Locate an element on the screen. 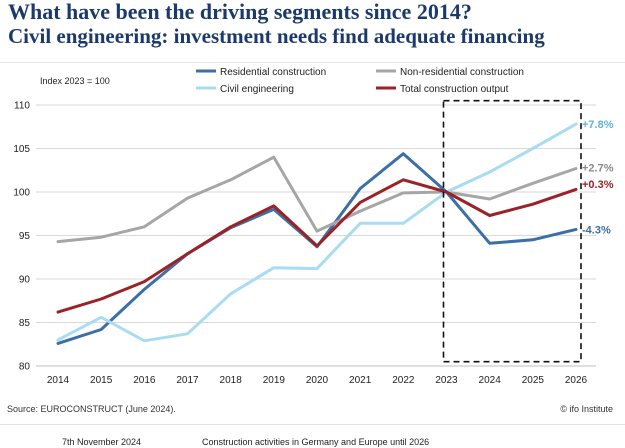 The width and height of the screenshot is (625, 448). y-tick-label: 110 is located at coordinates (22, 106).